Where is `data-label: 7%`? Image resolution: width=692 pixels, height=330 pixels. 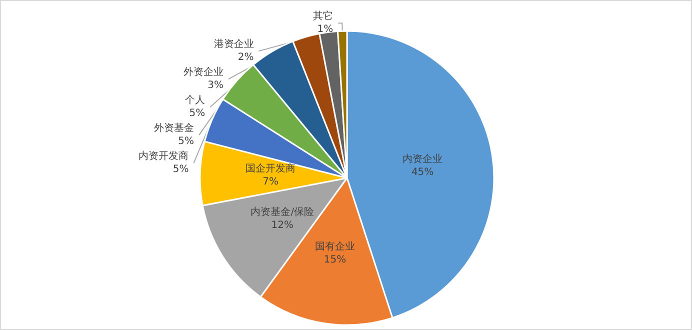 data-label: 7% is located at coordinates (270, 182).